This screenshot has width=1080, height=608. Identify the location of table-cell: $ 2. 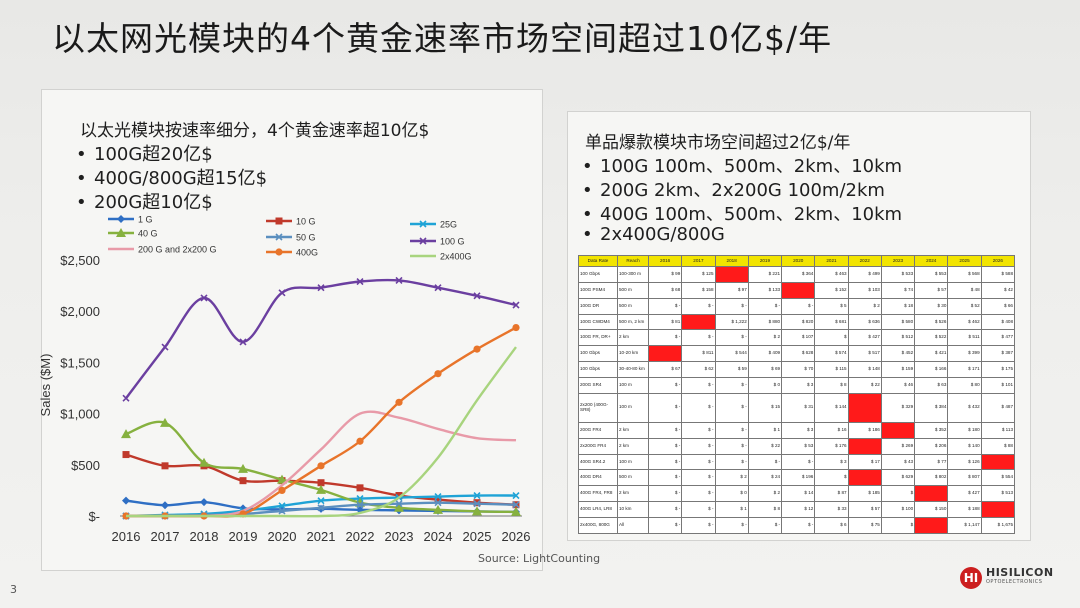
(765, 338).